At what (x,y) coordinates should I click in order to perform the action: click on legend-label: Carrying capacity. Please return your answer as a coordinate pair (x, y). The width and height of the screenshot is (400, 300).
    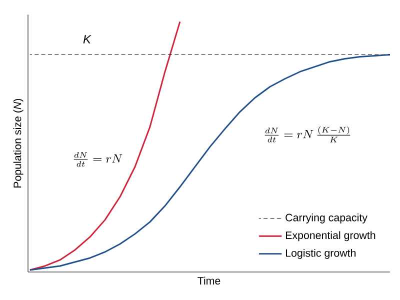
    Looking at the image, I should click on (327, 218).